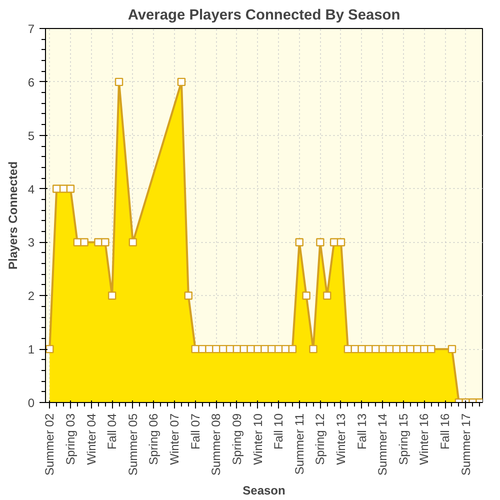  I want to click on x-axis-title: Season, so click(264, 491).